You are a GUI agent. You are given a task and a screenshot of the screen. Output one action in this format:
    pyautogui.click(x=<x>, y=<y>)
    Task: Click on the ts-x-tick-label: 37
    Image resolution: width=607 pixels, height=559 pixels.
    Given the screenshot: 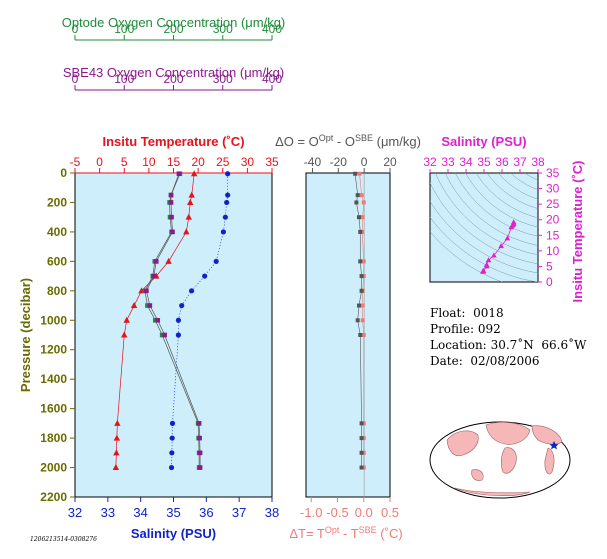 What is the action you would take?
    pyautogui.click(x=520, y=162)
    